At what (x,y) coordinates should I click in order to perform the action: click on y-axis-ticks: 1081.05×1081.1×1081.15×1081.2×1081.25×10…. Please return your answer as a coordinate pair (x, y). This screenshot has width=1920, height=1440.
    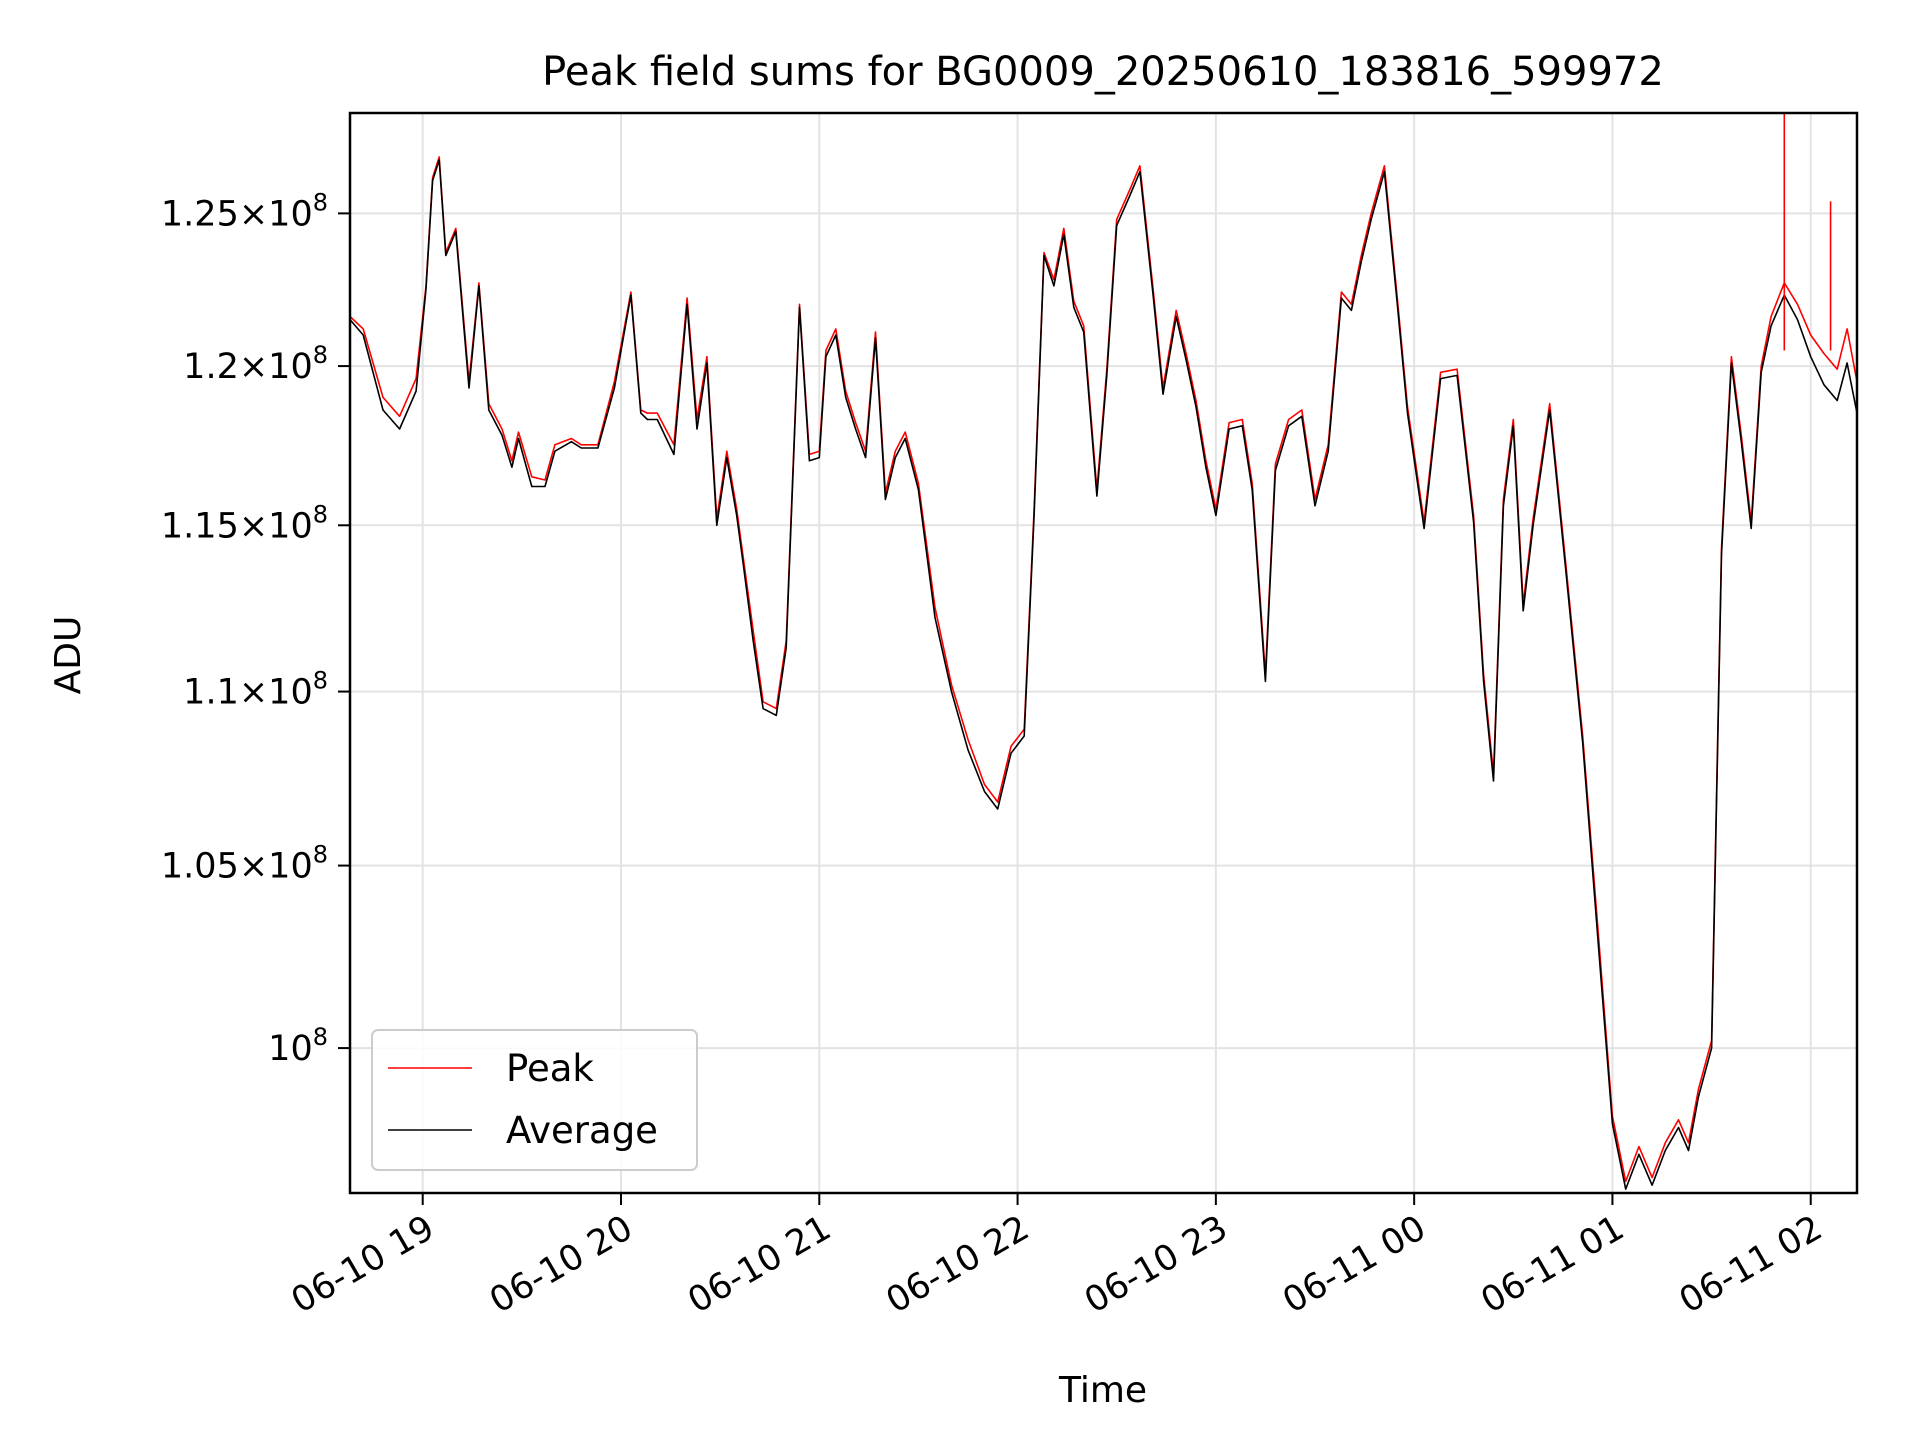
    Looking at the image, I should click on (255, 628).